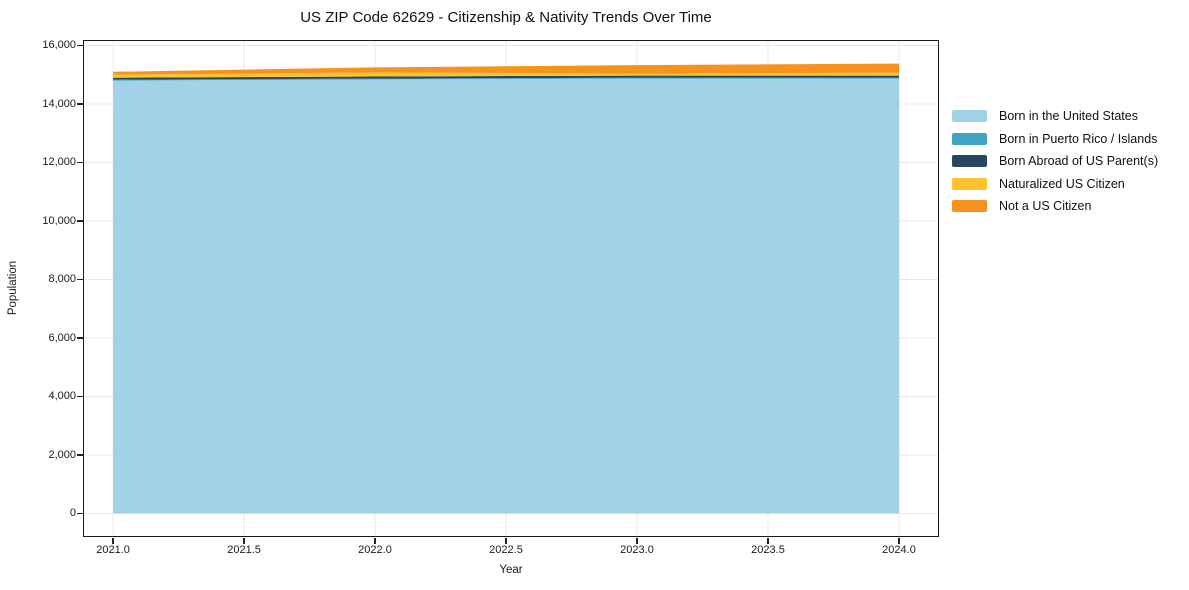 This screenshot has height=590, width=1189. Describe the element at coordinates (62, 337) in the screenshot. I see `y-tick-label: 6,000` at that location.